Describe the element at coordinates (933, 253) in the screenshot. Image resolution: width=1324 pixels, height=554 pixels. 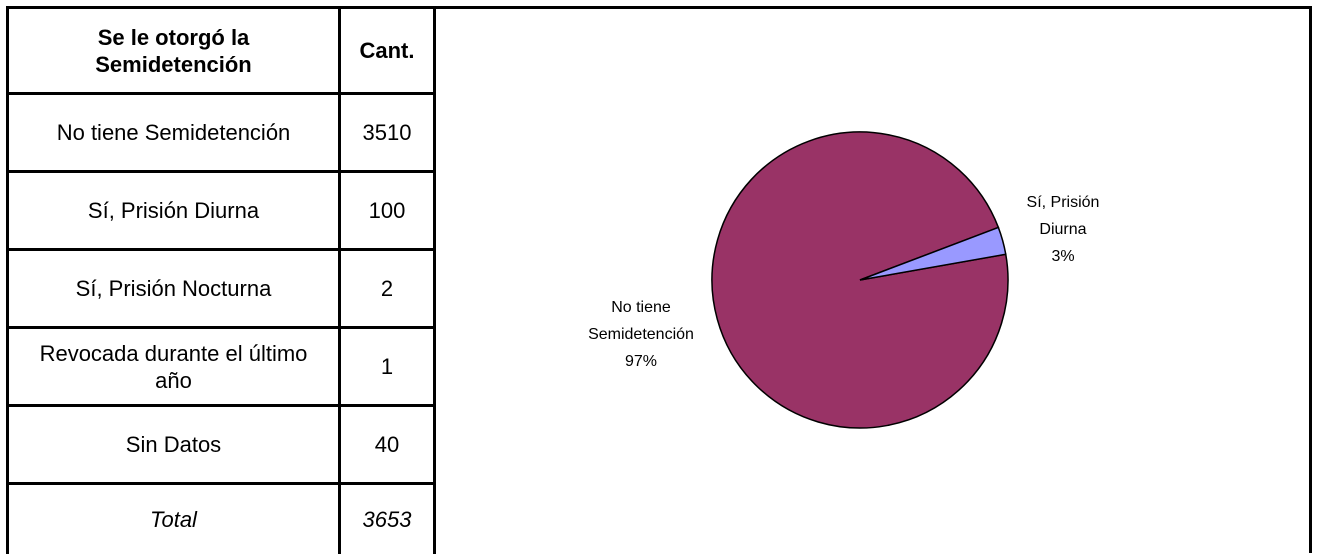
I see `pie-slice` at that location.